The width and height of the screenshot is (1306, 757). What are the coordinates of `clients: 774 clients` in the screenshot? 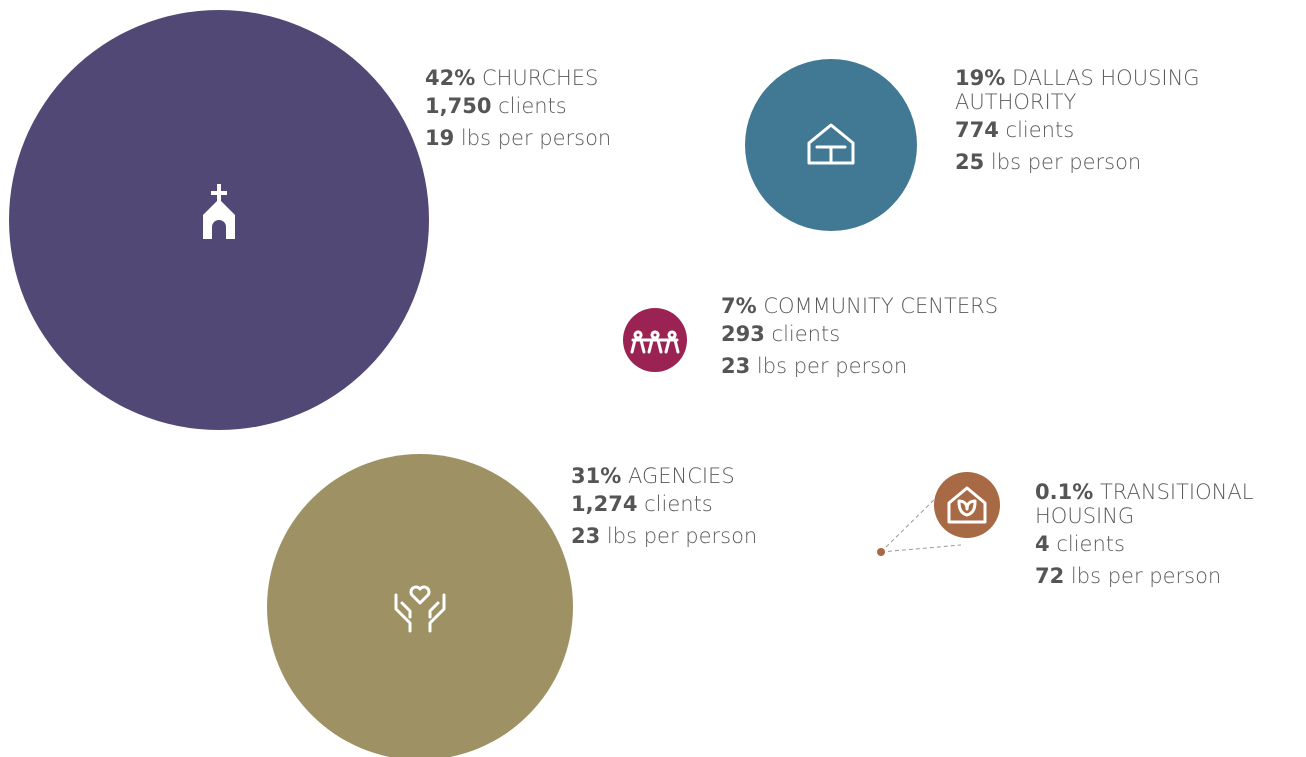 It's located at (1105, 130).